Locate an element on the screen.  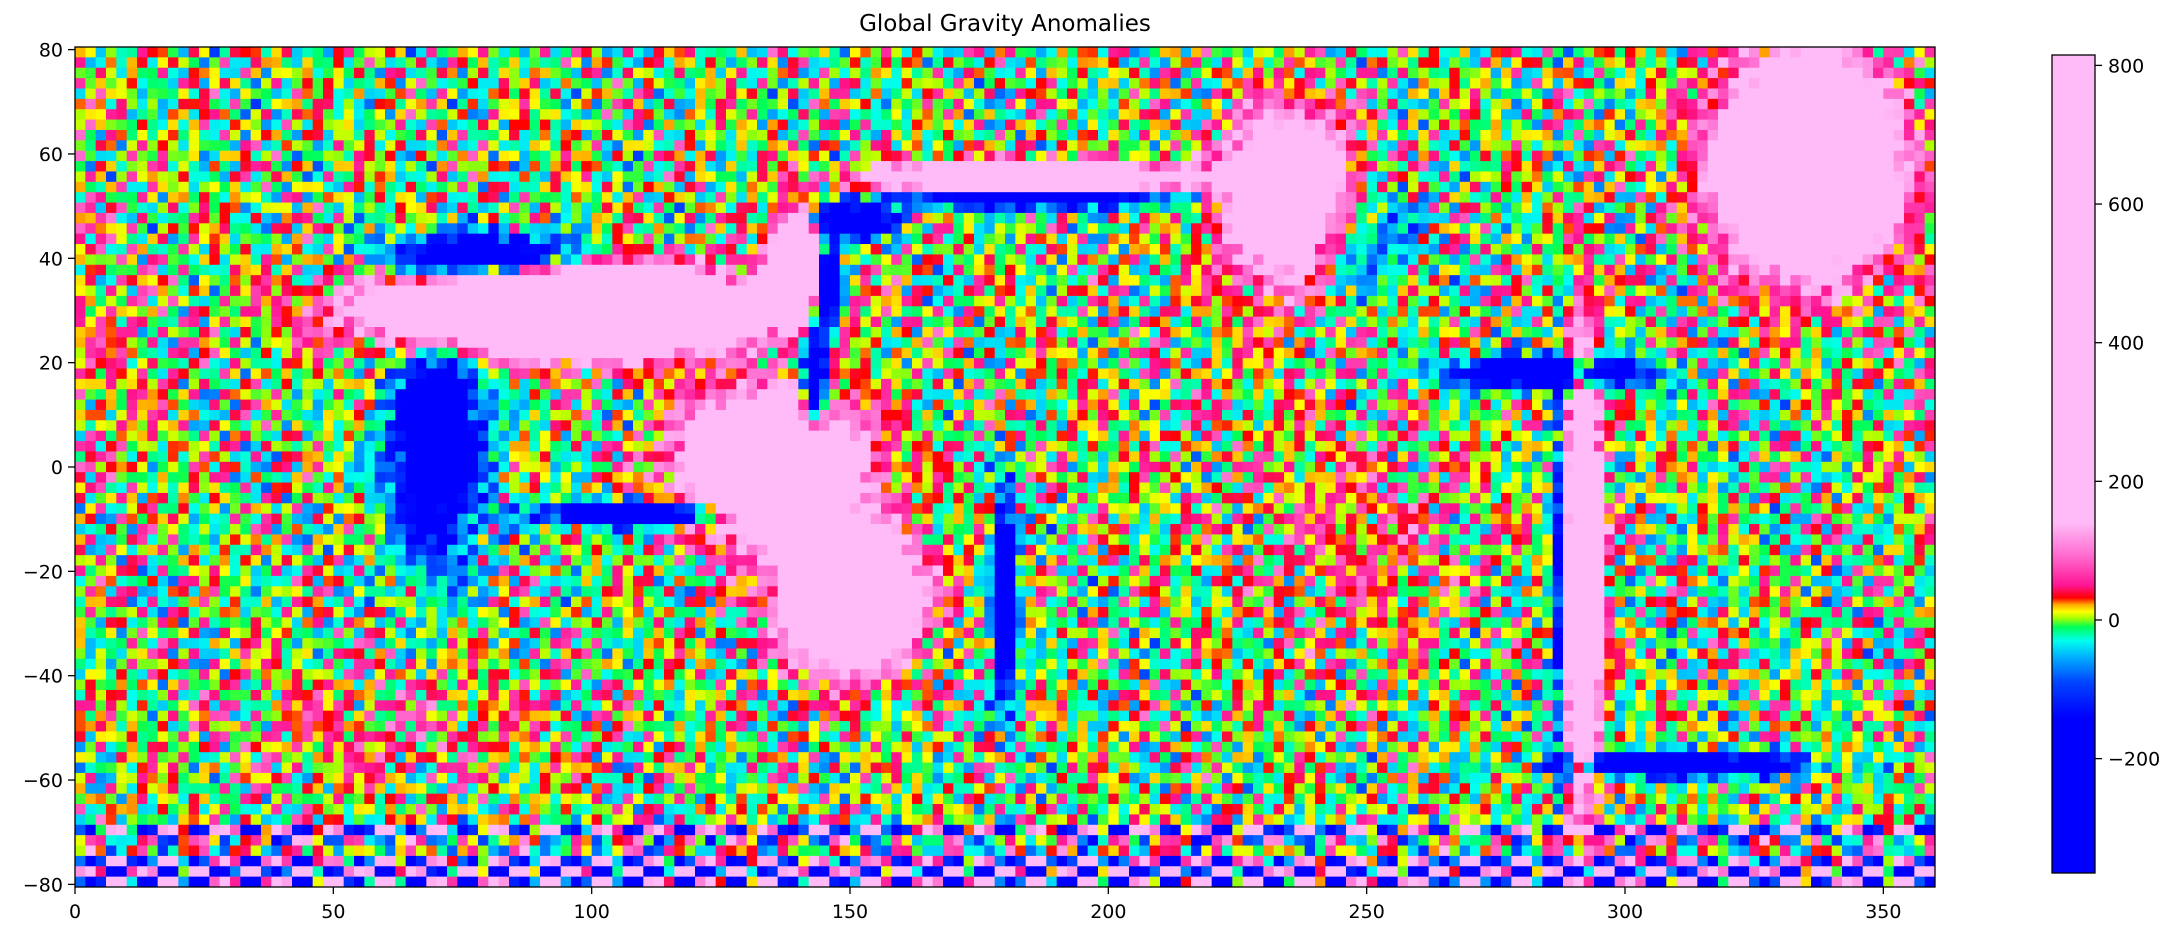
x-tick-label: 200 is located at coordinates (1108, 912).